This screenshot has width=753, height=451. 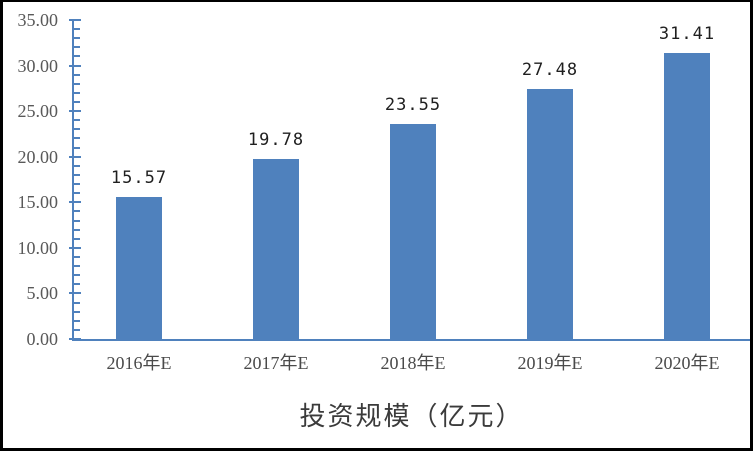 What do you see at coordinates (413, 363) in the screenshot?
I see `x-axis-category-label: 2018年E` at bounding box center [413, 363].